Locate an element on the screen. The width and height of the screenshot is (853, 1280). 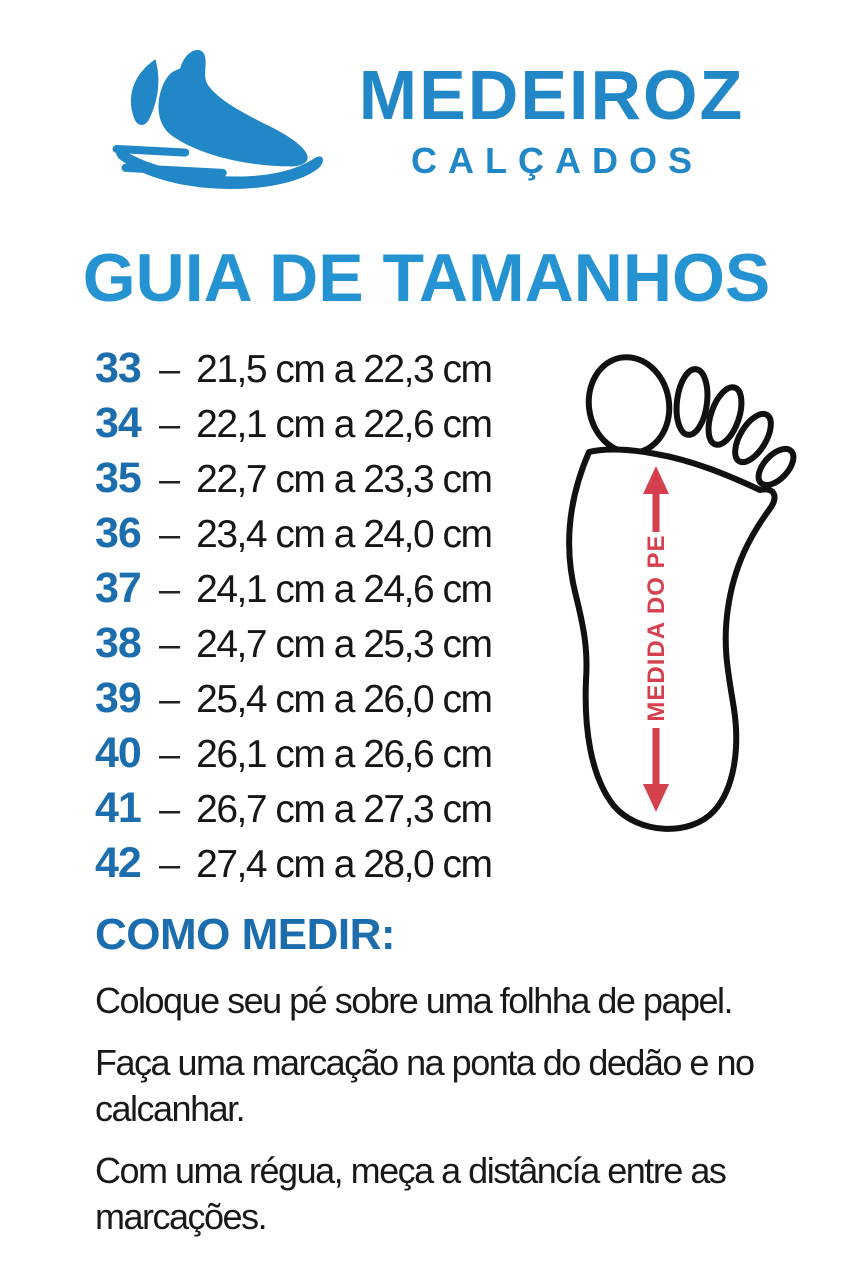
size-number: 38 is located at coordinates (118, 643).